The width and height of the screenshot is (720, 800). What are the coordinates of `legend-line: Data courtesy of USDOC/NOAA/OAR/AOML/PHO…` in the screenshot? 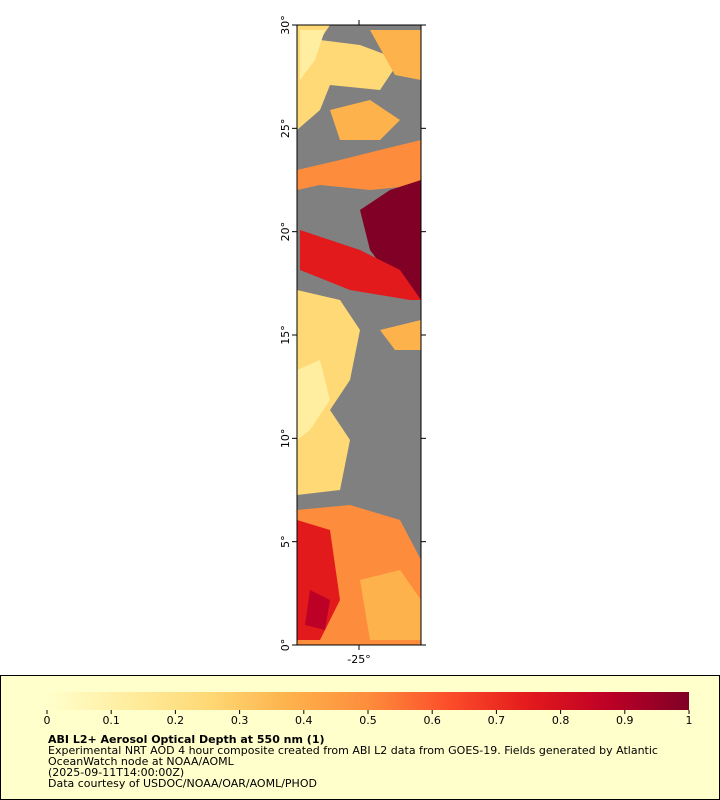 It's located at (182, 783).